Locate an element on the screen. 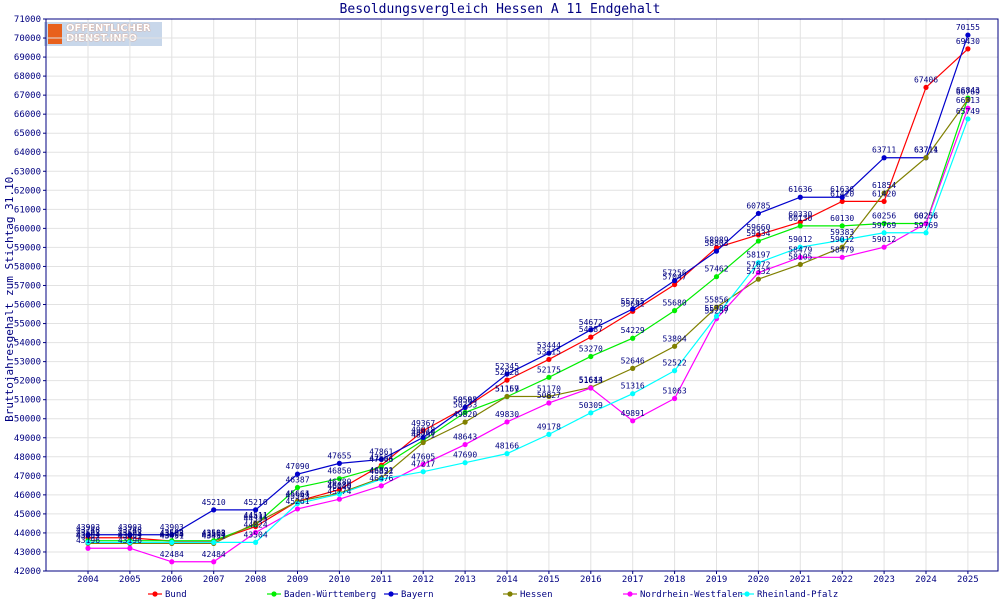 This screenshot has height=600, width=1000. data-label-hessen: 43451 is located at coordinates (214, 535).